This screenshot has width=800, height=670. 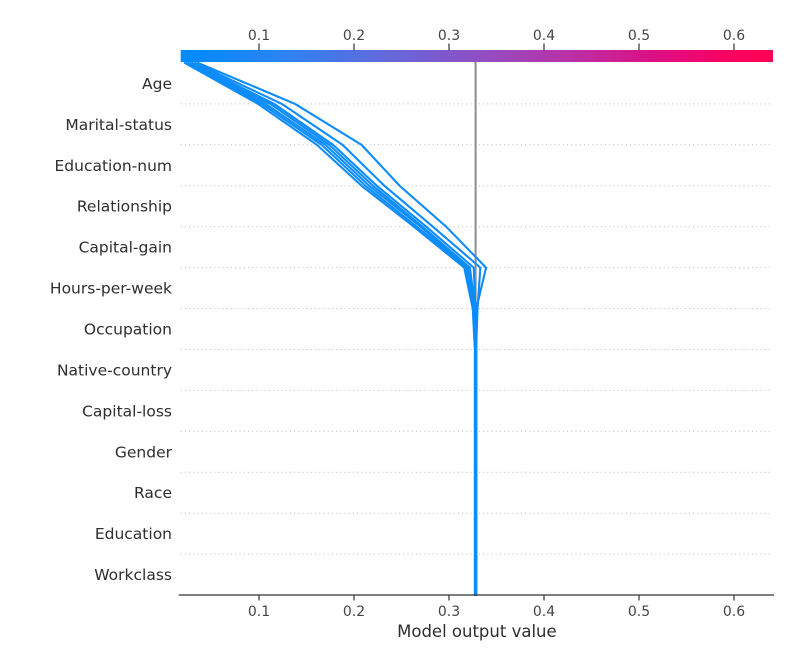 I want to click on x-tick-label: 0.1, so click(x=259, y=612).